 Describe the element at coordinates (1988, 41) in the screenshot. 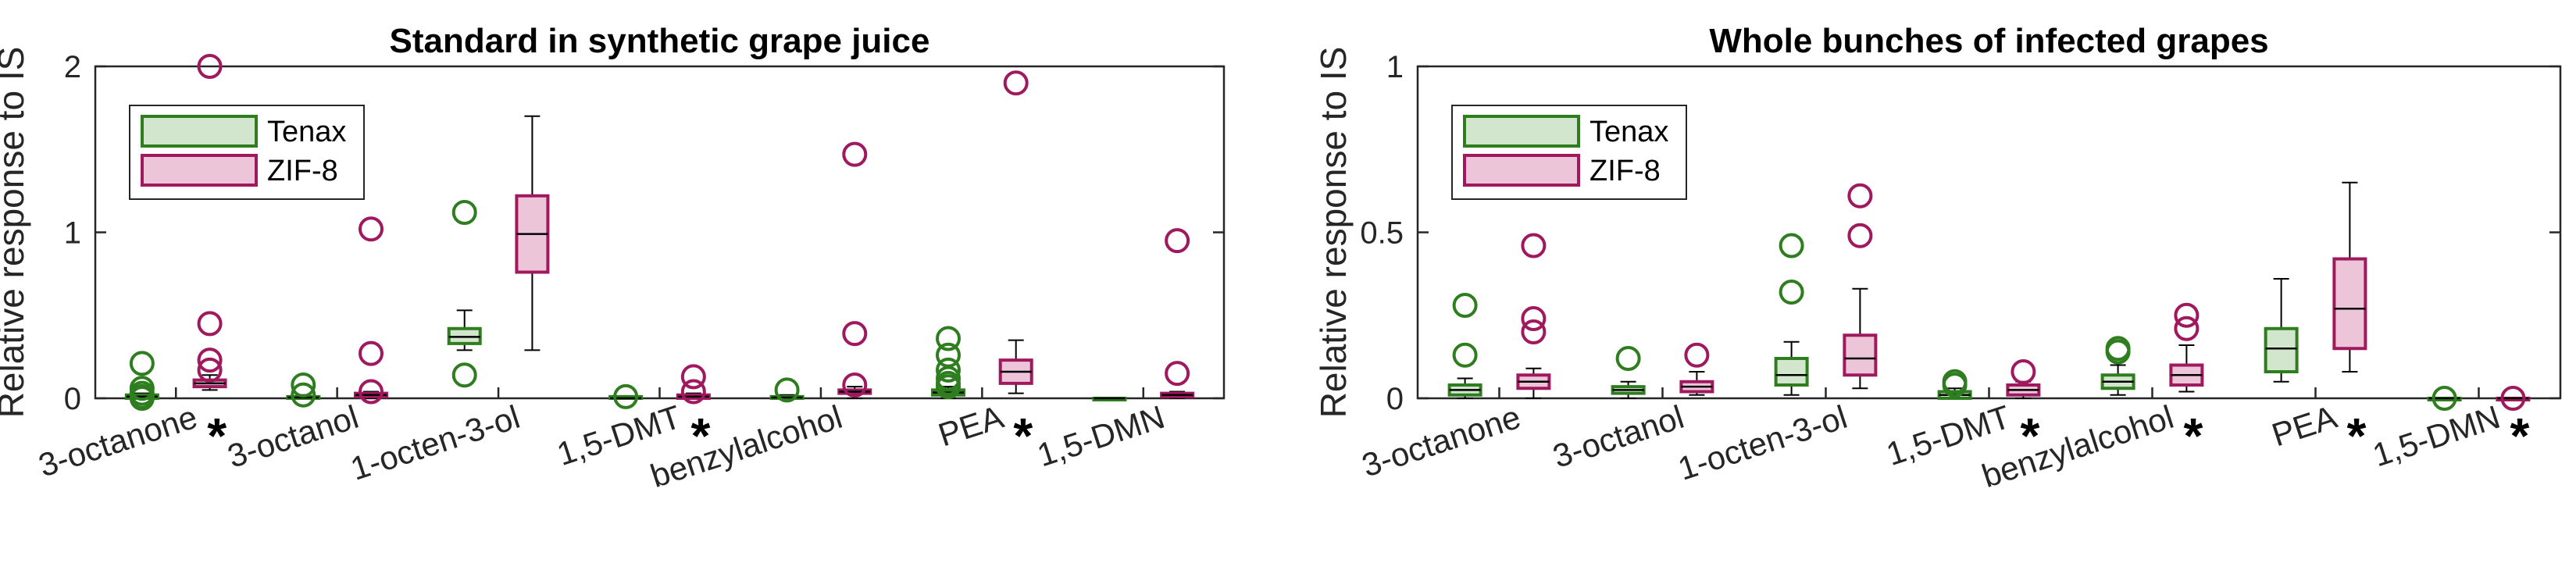

I see `chart-title: Whole bunches of infected grapes` at that location.